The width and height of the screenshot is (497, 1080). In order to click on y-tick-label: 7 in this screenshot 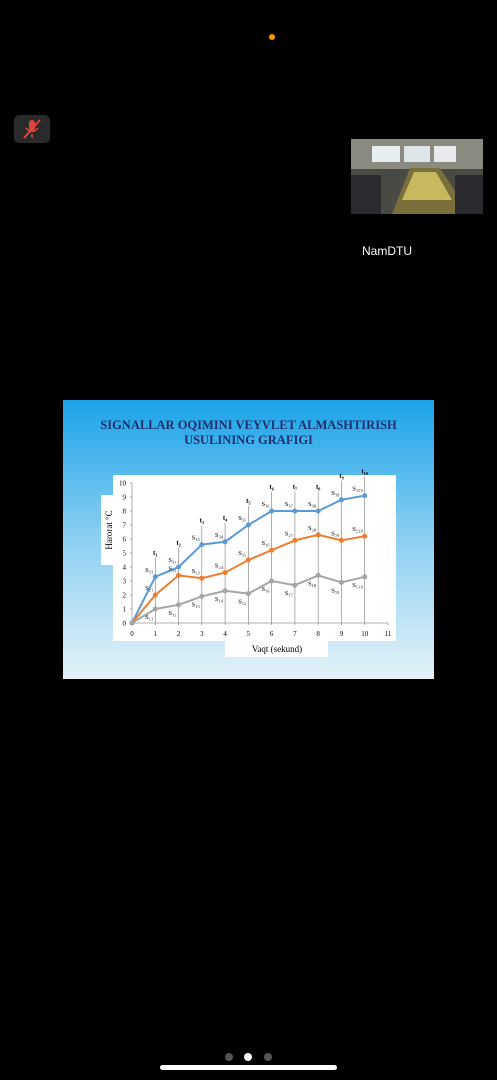, I will do `click(125, 526)`.